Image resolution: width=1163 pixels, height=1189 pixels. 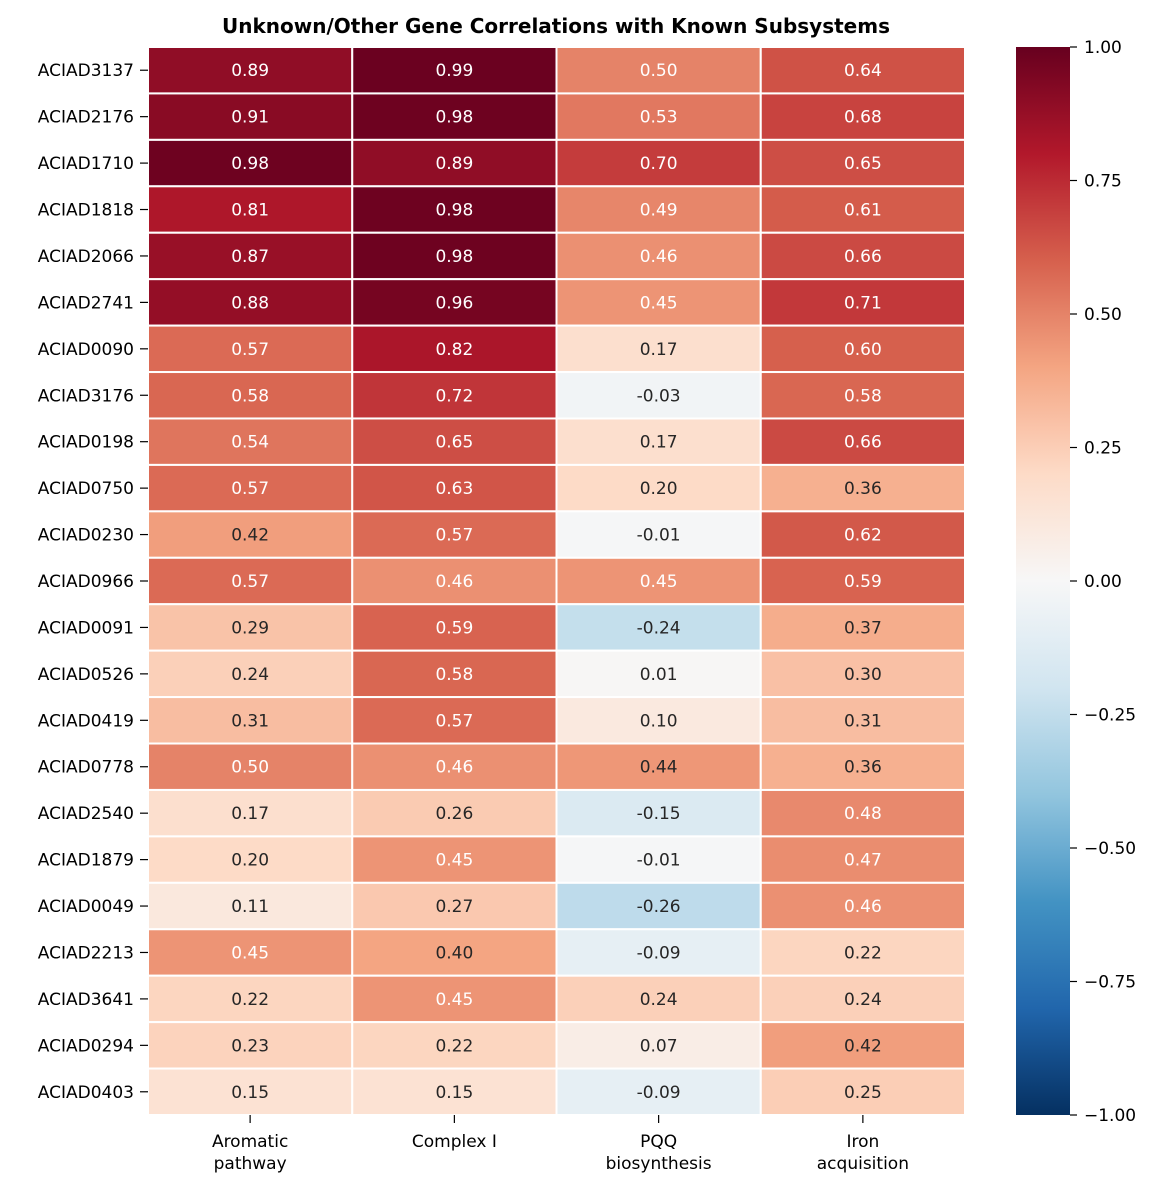 I want to click on cell-value-label: 0.24, so click(x=863, y=1000).